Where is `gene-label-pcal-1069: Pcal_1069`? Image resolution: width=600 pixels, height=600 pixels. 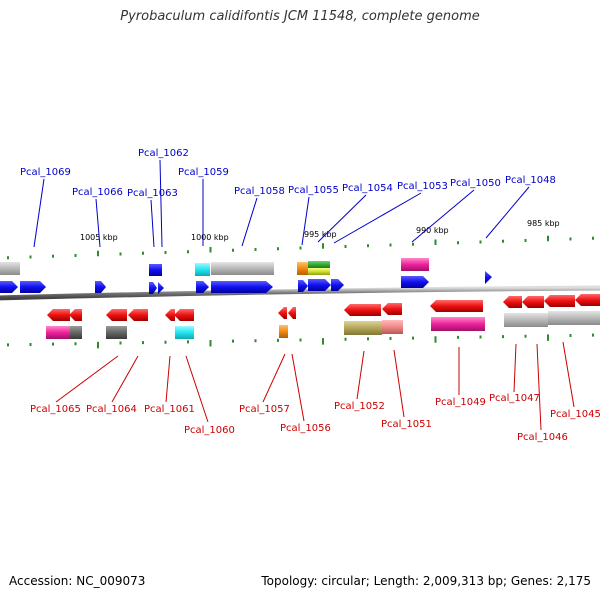 gene-label-pcal-1069: Pcal_1069 is located at coordinates (45, 172).